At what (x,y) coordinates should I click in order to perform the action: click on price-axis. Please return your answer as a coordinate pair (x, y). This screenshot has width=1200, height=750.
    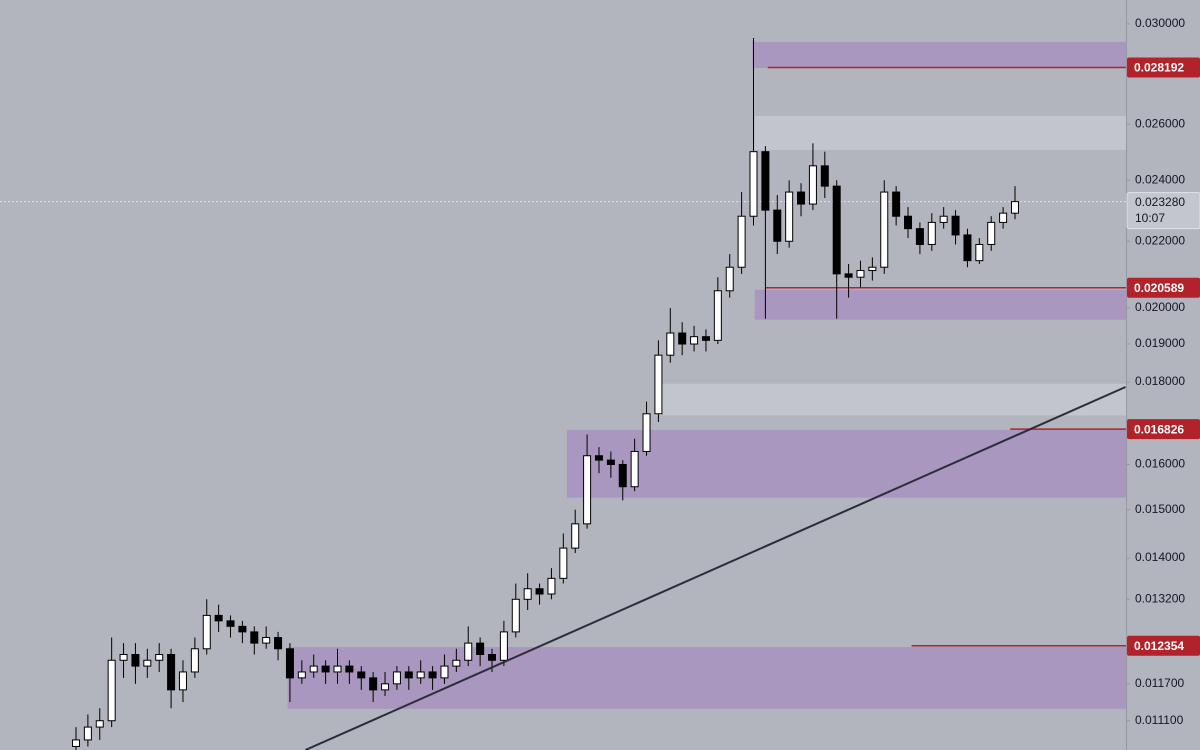
    Looking at the image, I should click on (1163, 375).